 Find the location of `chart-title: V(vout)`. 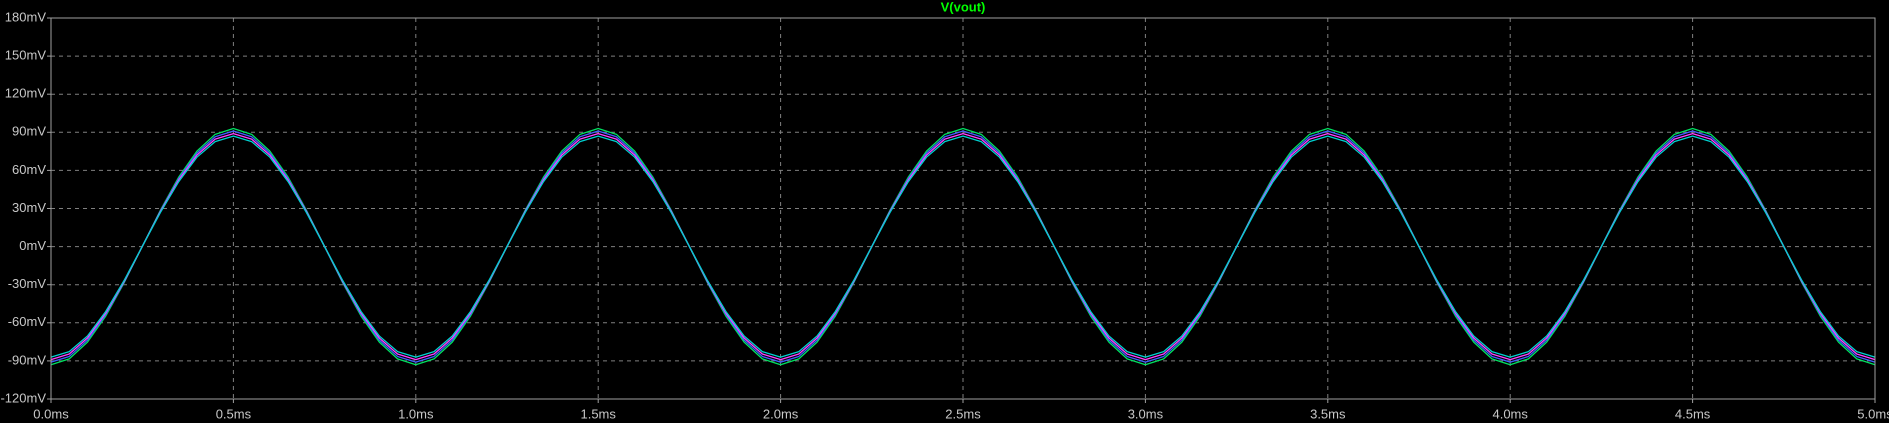

chart-title: V(vout) is located at coordinates (963, 7).